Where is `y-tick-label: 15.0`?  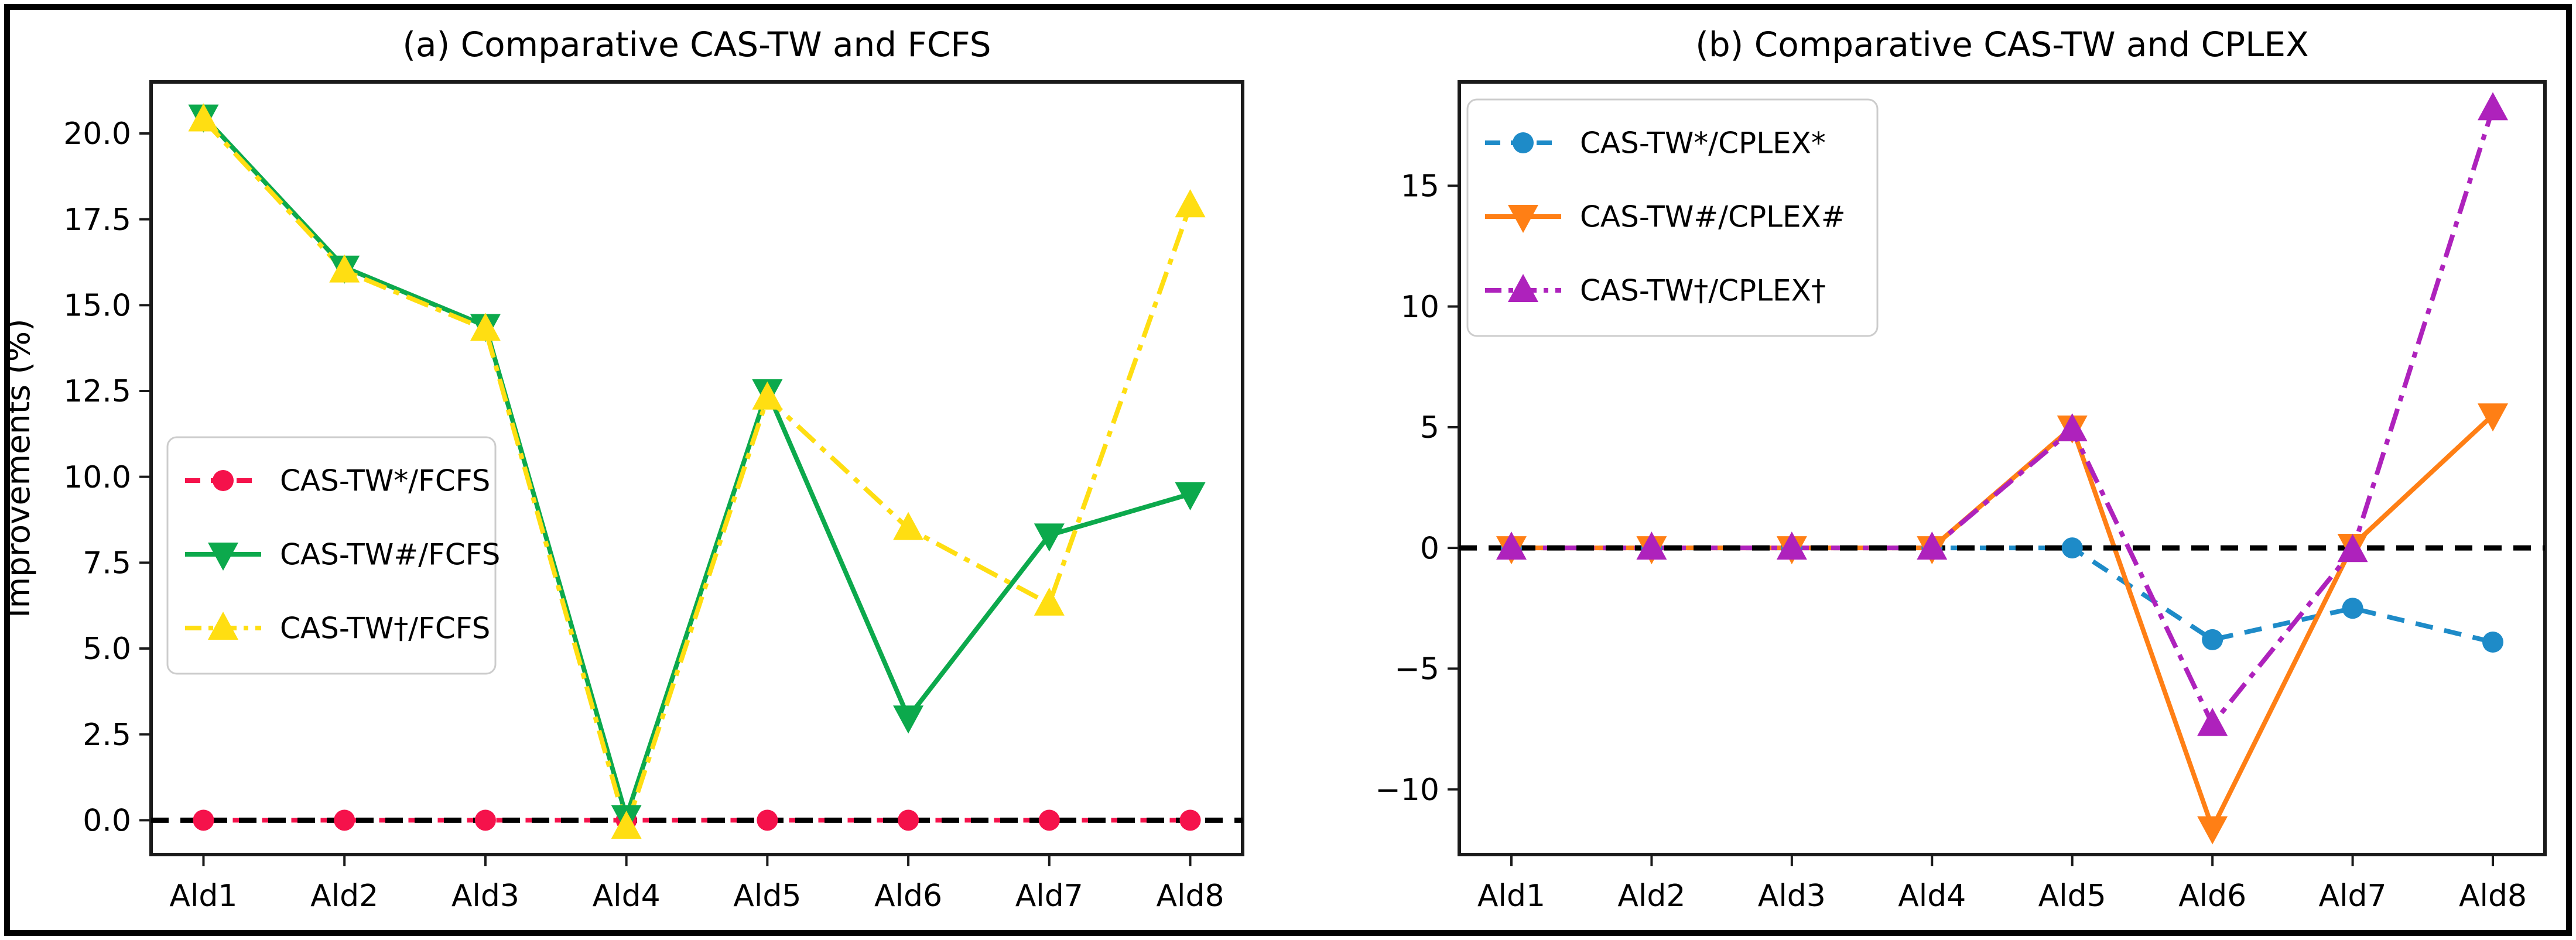 y-tick-label: 15.0 is located at coordinates (97, 306).